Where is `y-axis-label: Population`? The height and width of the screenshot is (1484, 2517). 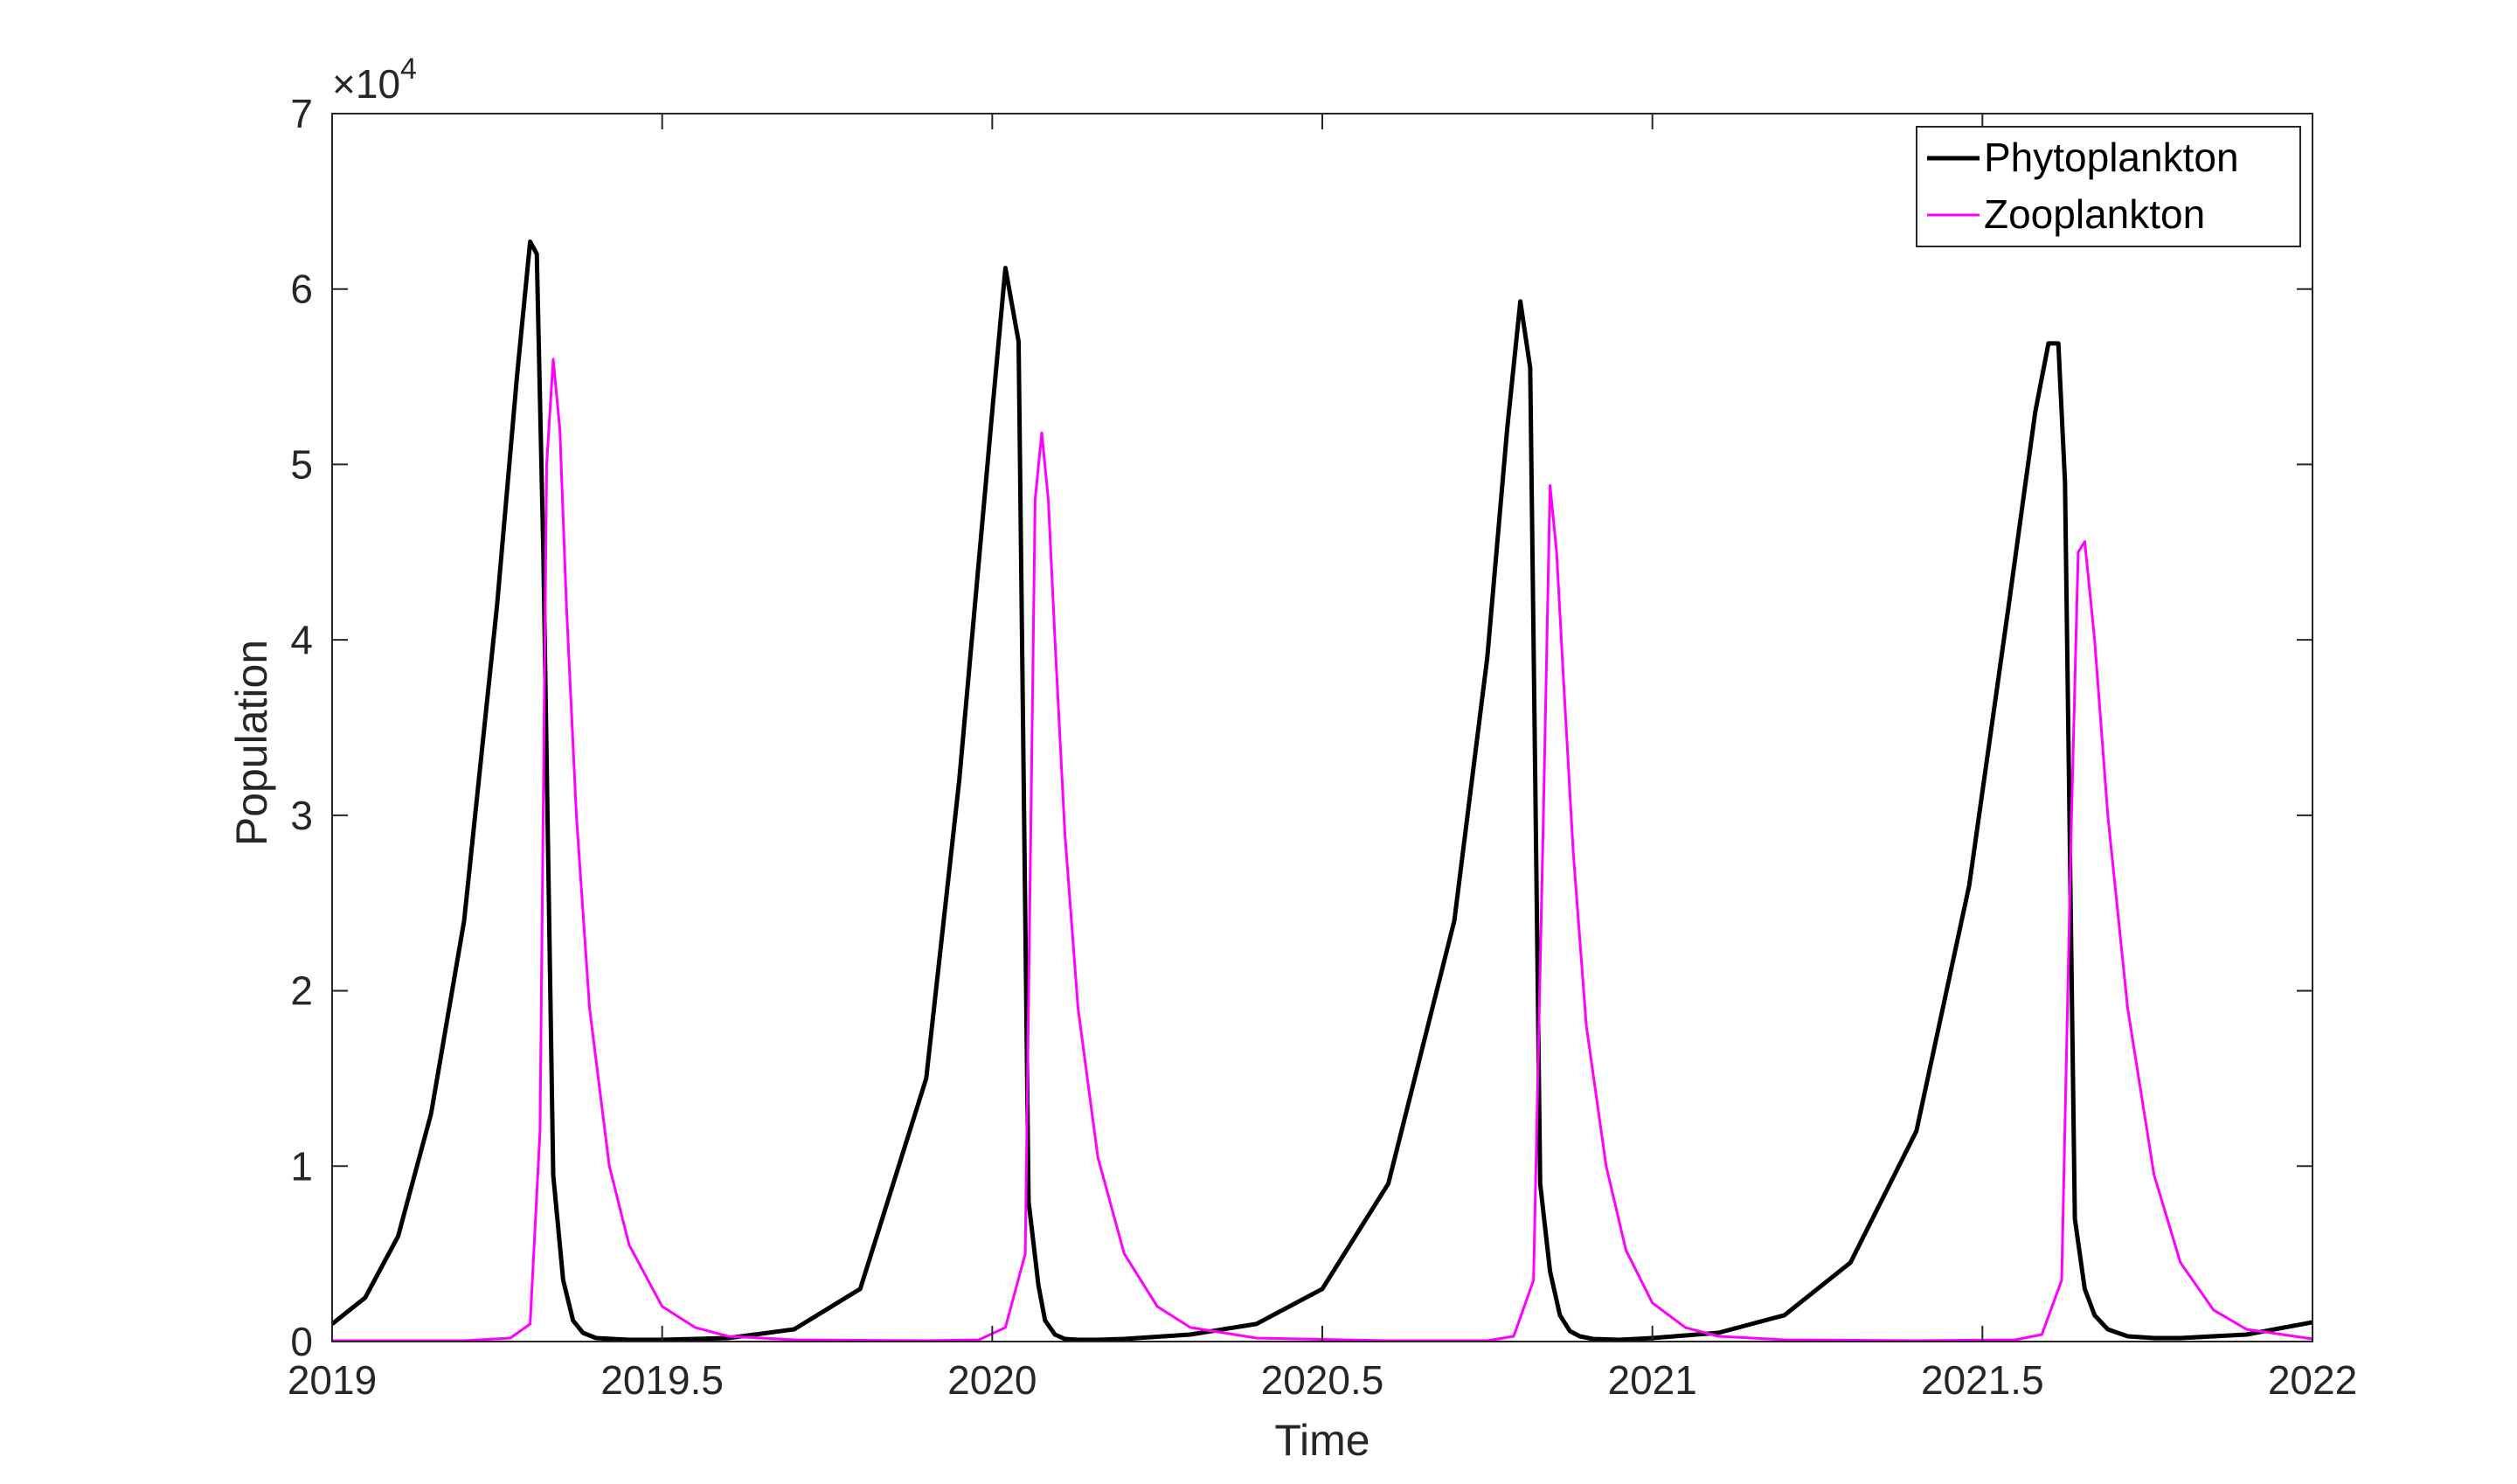 y-axis-label: Population is located at coordinates (251, 743).